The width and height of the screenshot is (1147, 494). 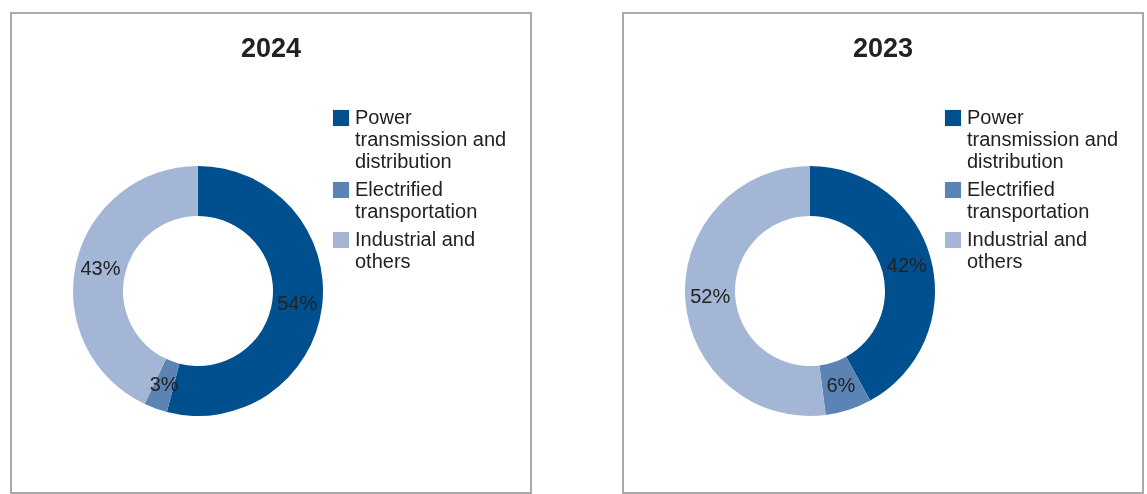 What do you see at coordinates (271, 48) in the screenshot?
I see `chart-title: 2024` at bounding box center [271, 48].